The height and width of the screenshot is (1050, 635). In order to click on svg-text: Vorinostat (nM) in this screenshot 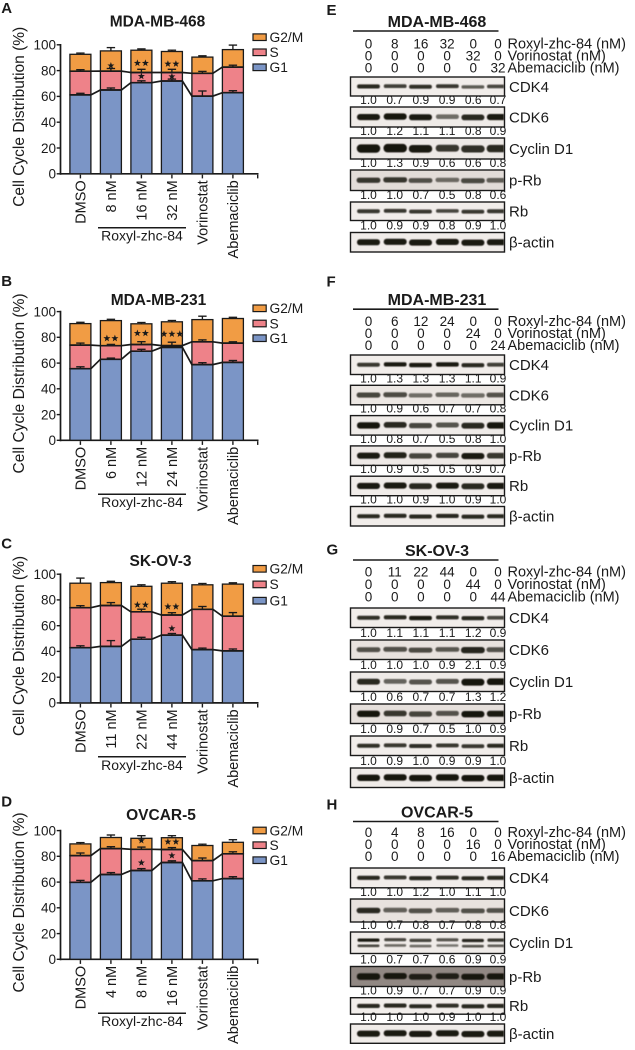, I will do `click(557, 845)`.